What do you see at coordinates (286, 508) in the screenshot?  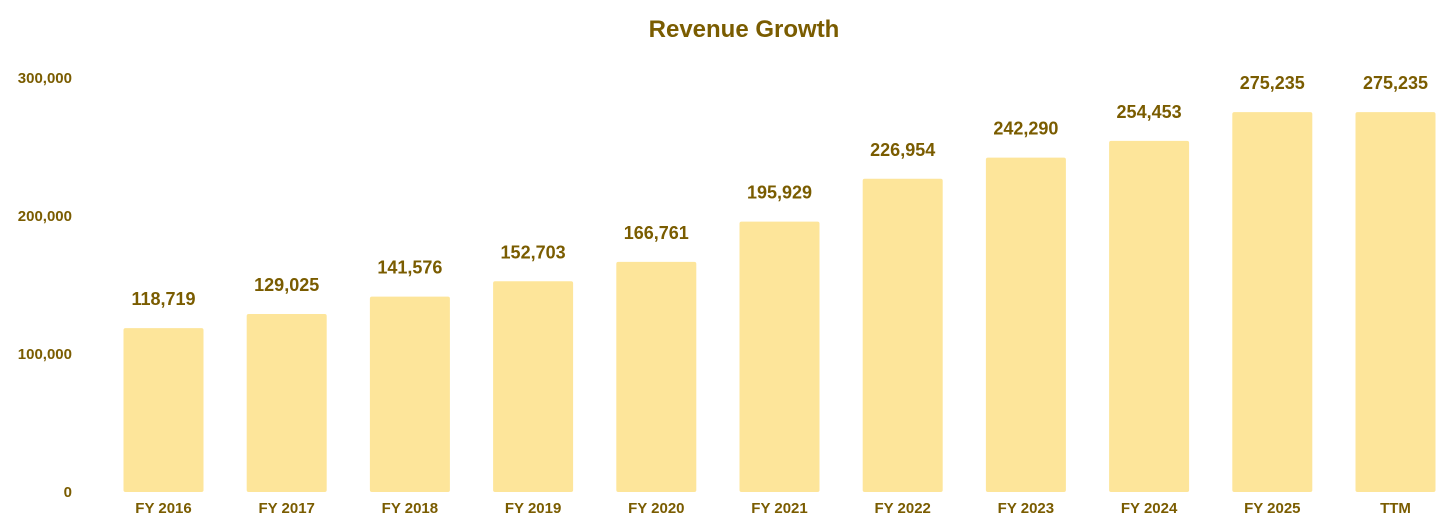 I see `x-tick-label: FY 2017` at bounding box center [286, 508].